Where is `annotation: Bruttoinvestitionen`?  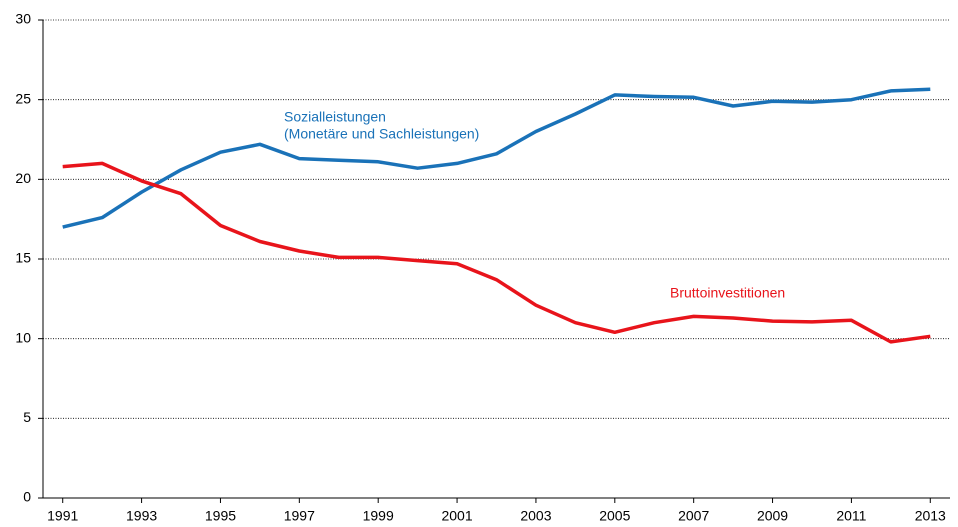
annotation: Bruttoinvestitionen is located at coordinates (727, 293).